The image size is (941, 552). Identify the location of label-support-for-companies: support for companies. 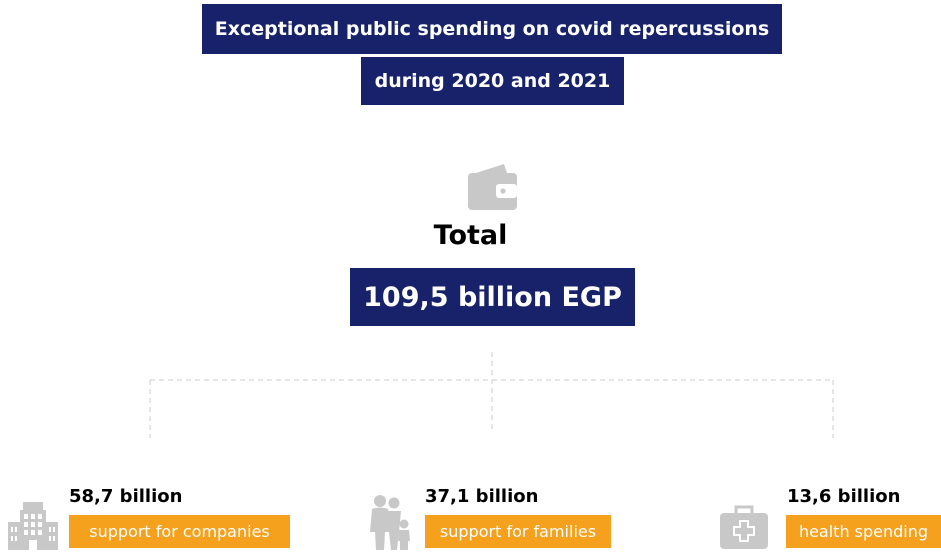
(179, 531).